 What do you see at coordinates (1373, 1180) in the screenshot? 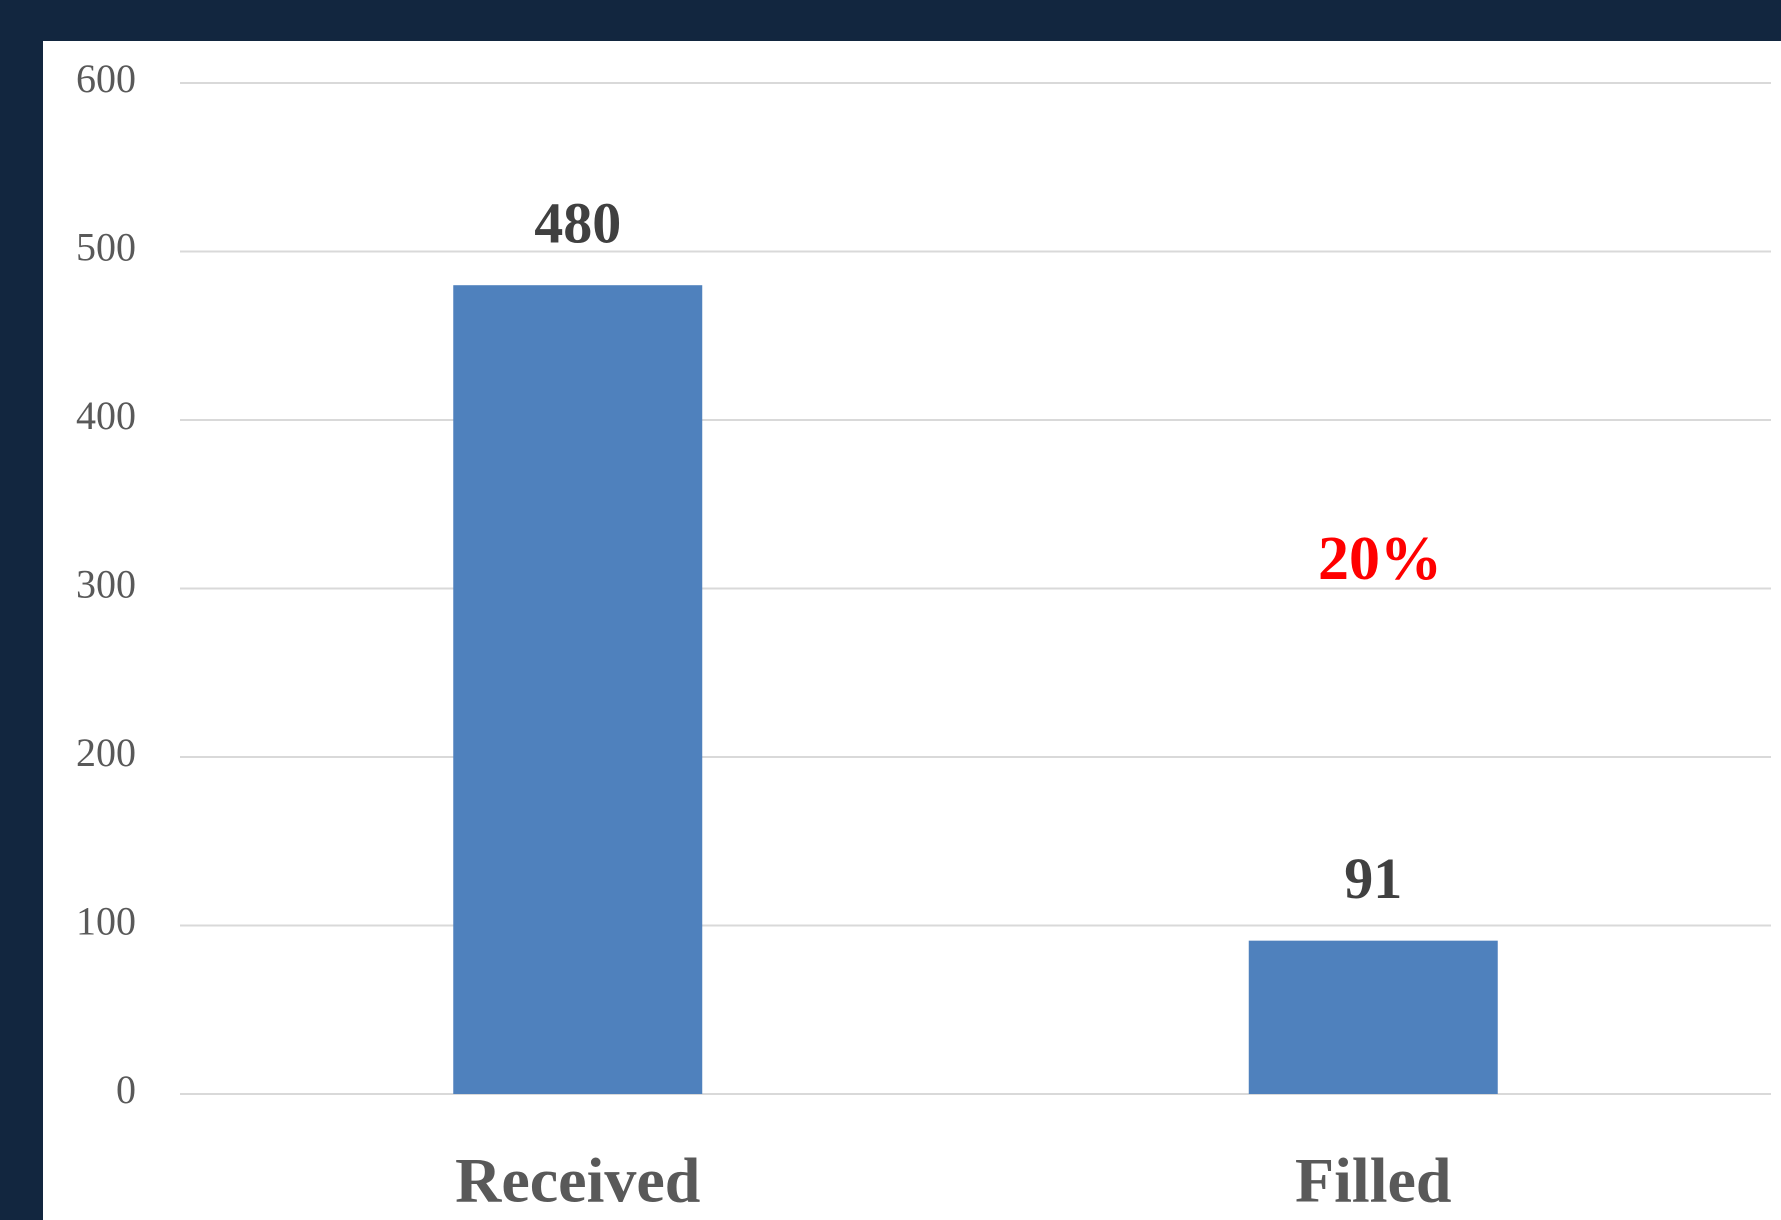
I see `x-tick-label: Filled` at bounding box center [1373, 1180].